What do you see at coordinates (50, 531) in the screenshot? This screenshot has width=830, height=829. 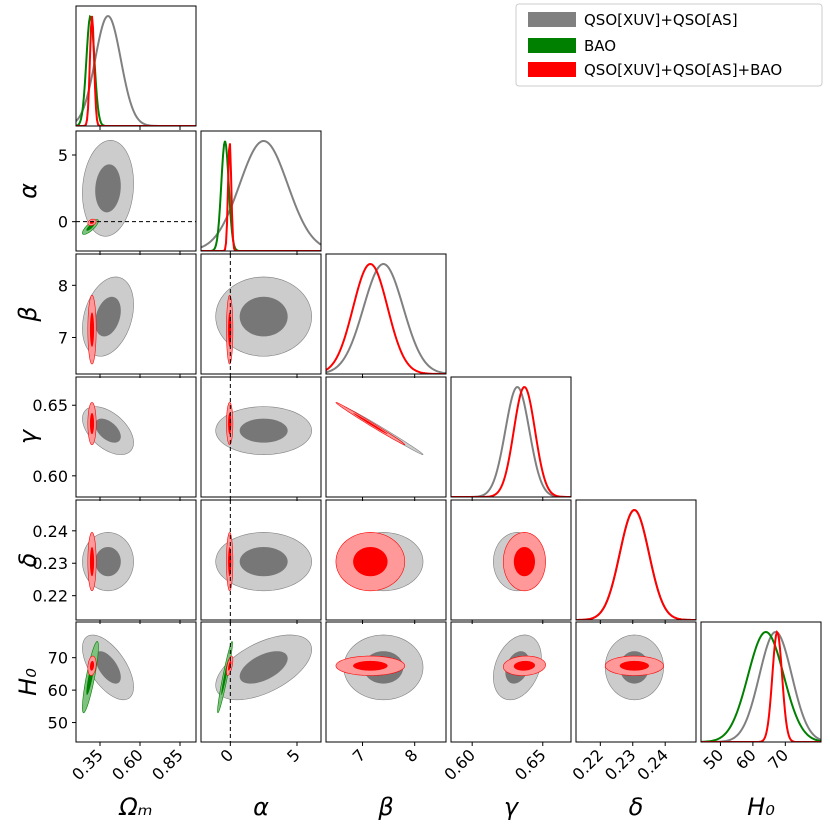 I see `ytick-label-delta-2: 0.24` at bounding box center [50, 531].